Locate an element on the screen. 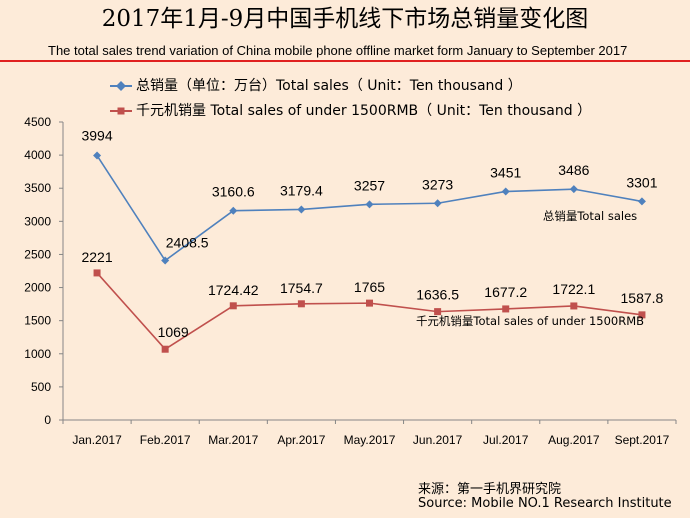  y-tick-label: 4000 is located at coordinates (37, 155).